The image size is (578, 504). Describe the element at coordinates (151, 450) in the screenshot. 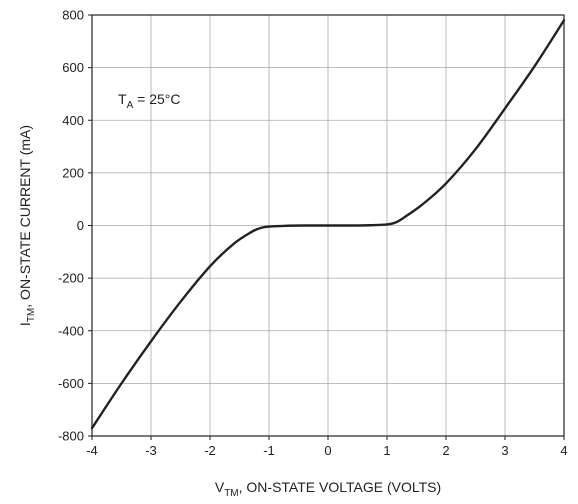

I see `x-tick-label: -3` at that location.